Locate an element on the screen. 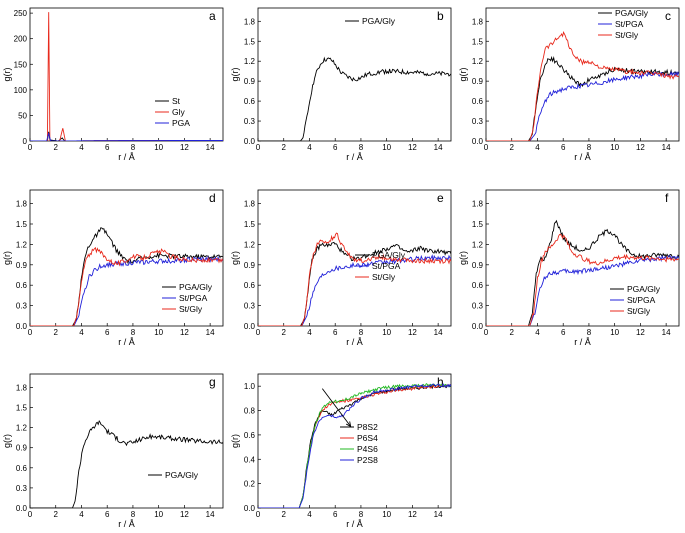  y-tick-label: 100 is located at coordinates (21, 90).